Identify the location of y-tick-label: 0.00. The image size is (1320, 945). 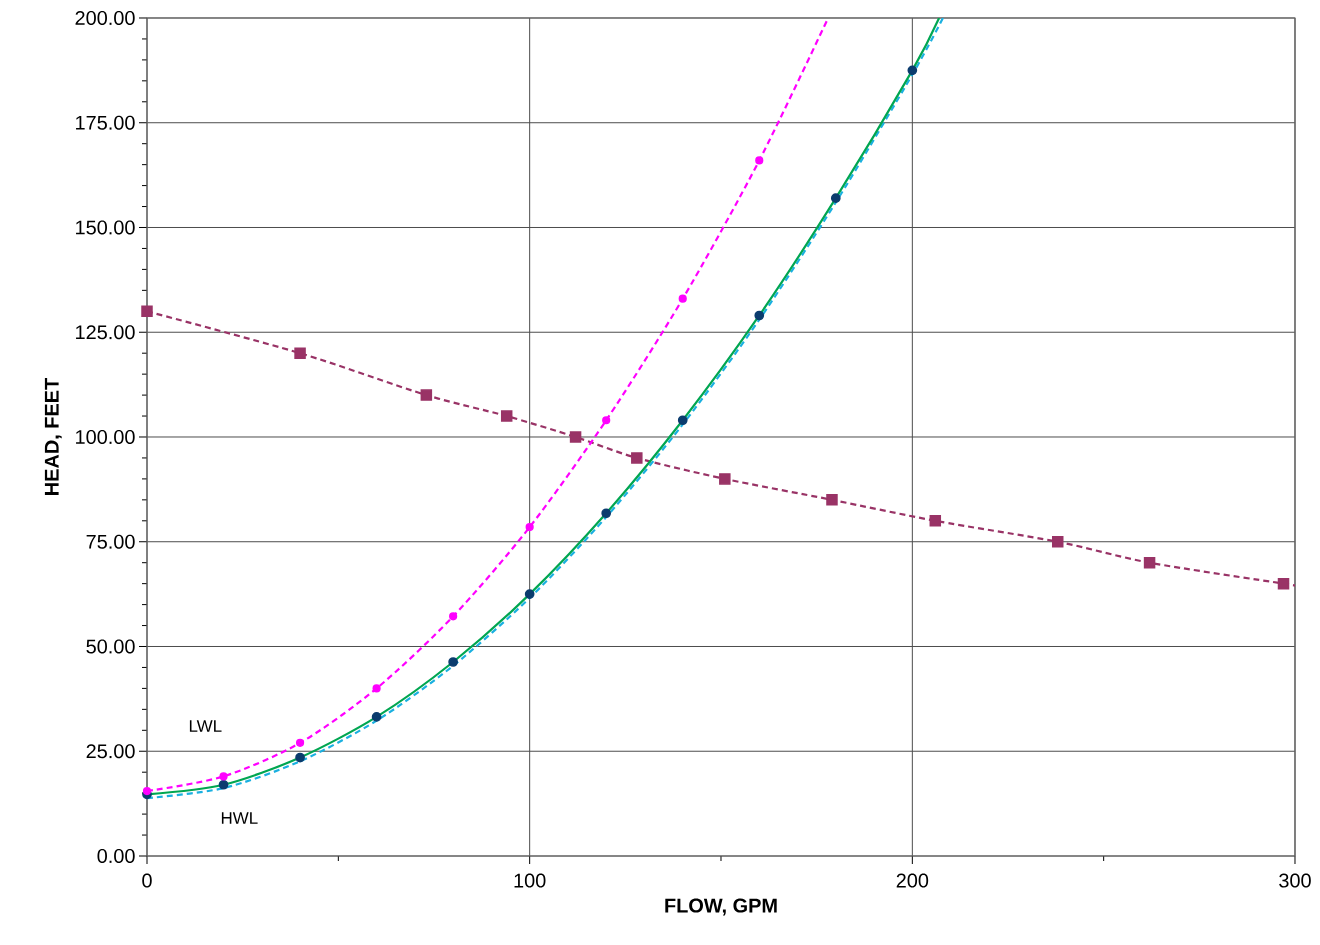
(116, 856).